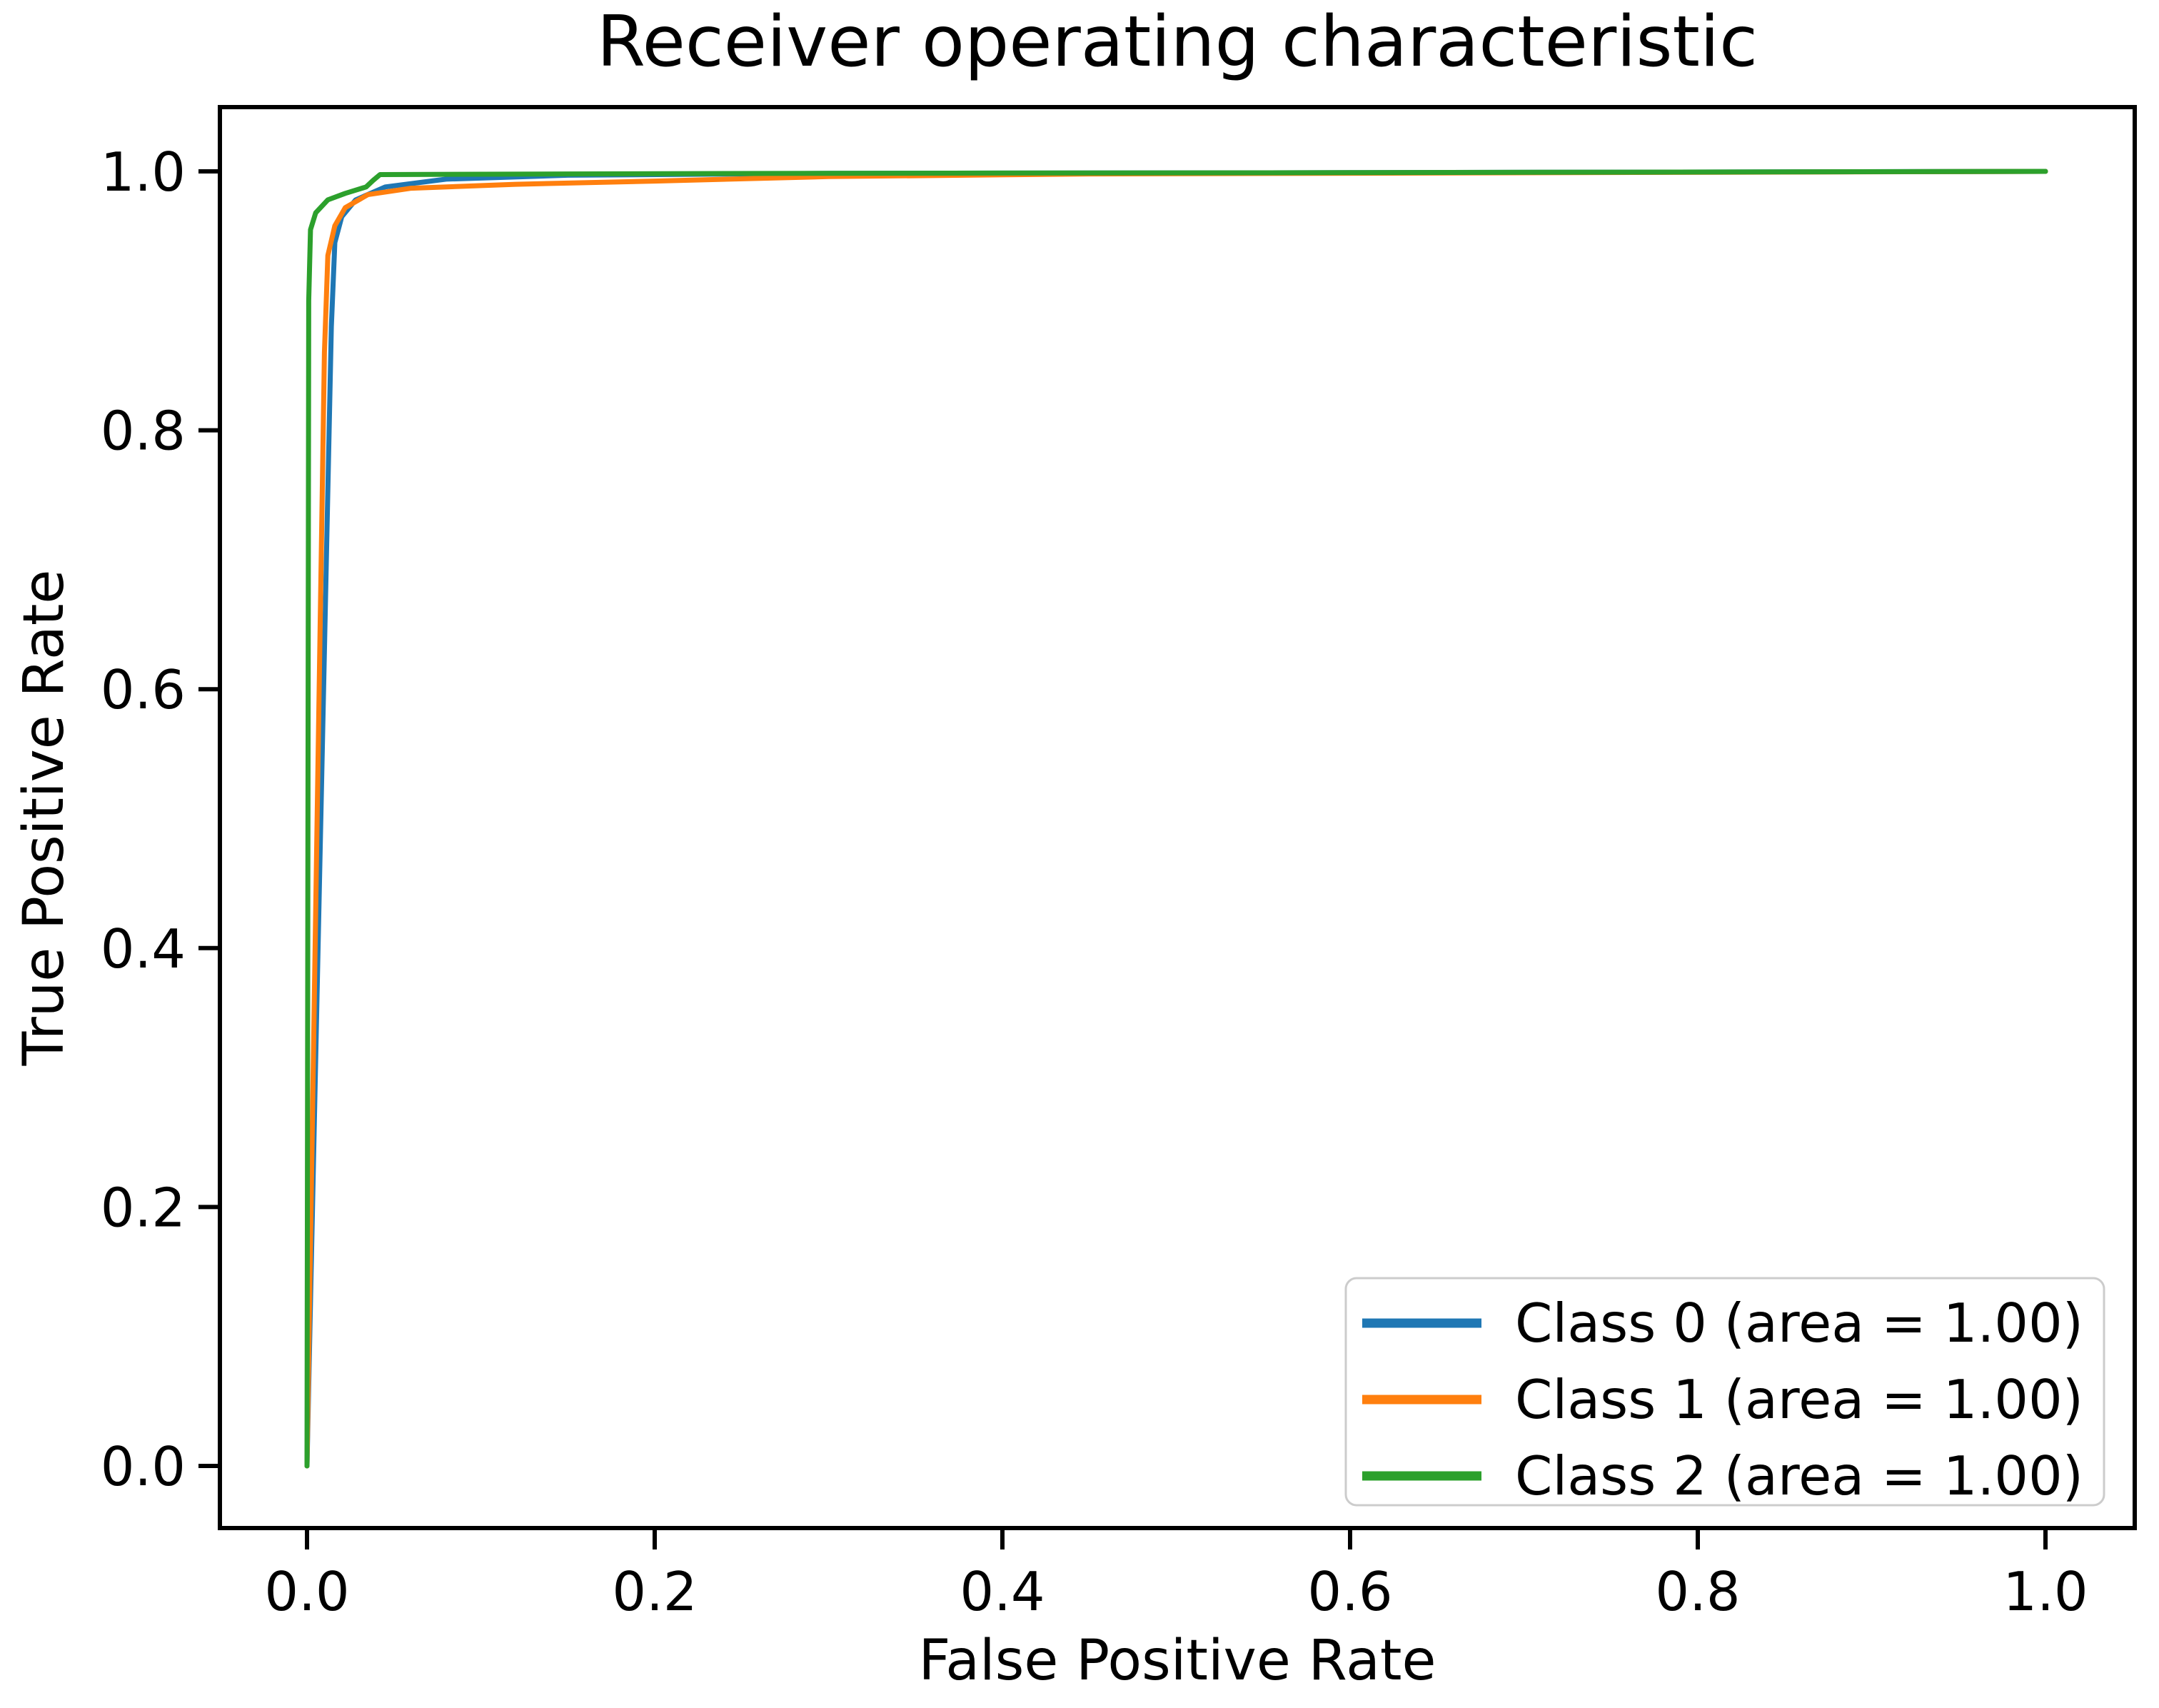 This screenshot has height=1708, width=2159. What do you see at coordinates (1350, 1591) in the screenshot?
I see `x-tick-label-0.6: 0.6` at bounding box center [1350, 1591].